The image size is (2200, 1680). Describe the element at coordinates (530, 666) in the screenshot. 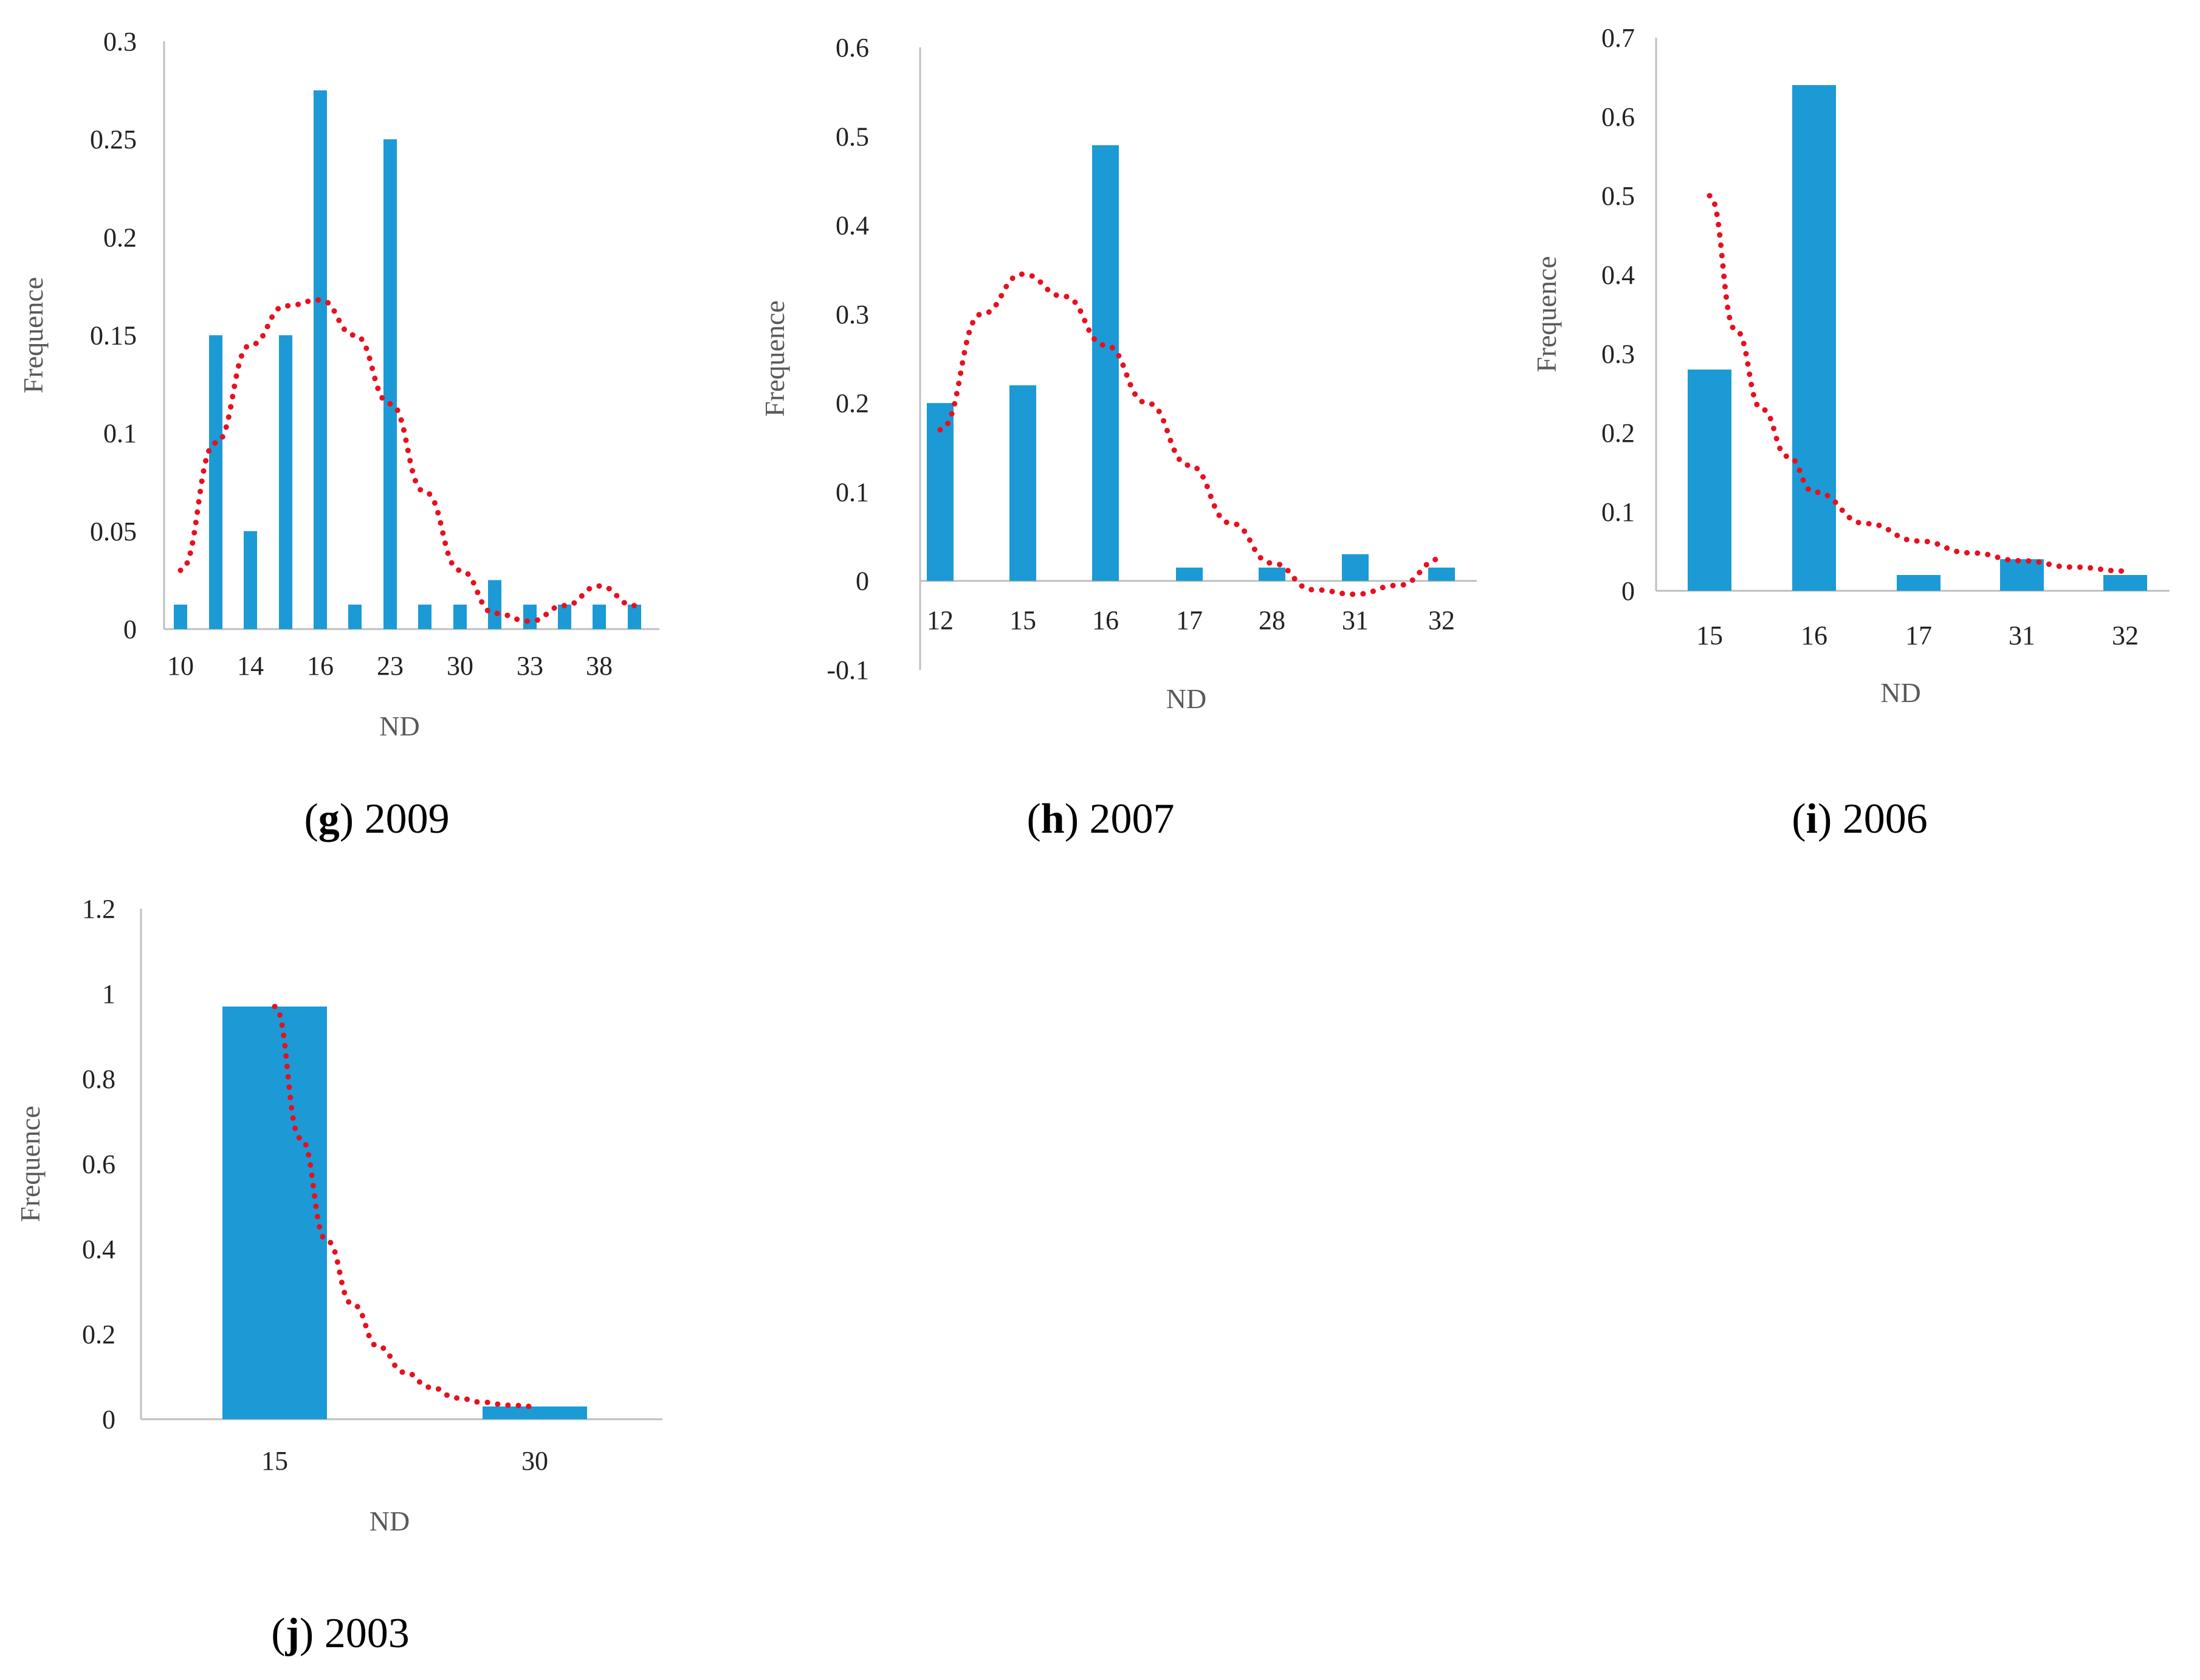

I see `x-tick-label: 33` at that location.